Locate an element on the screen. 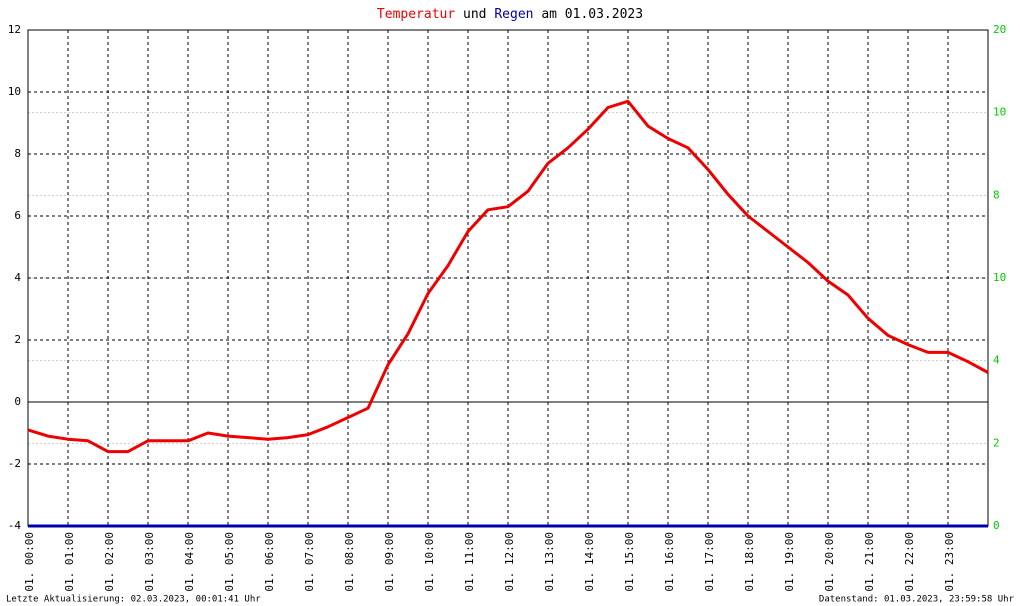  x-tick-label: 01. 03:00 is located at coordinates (149, 562).